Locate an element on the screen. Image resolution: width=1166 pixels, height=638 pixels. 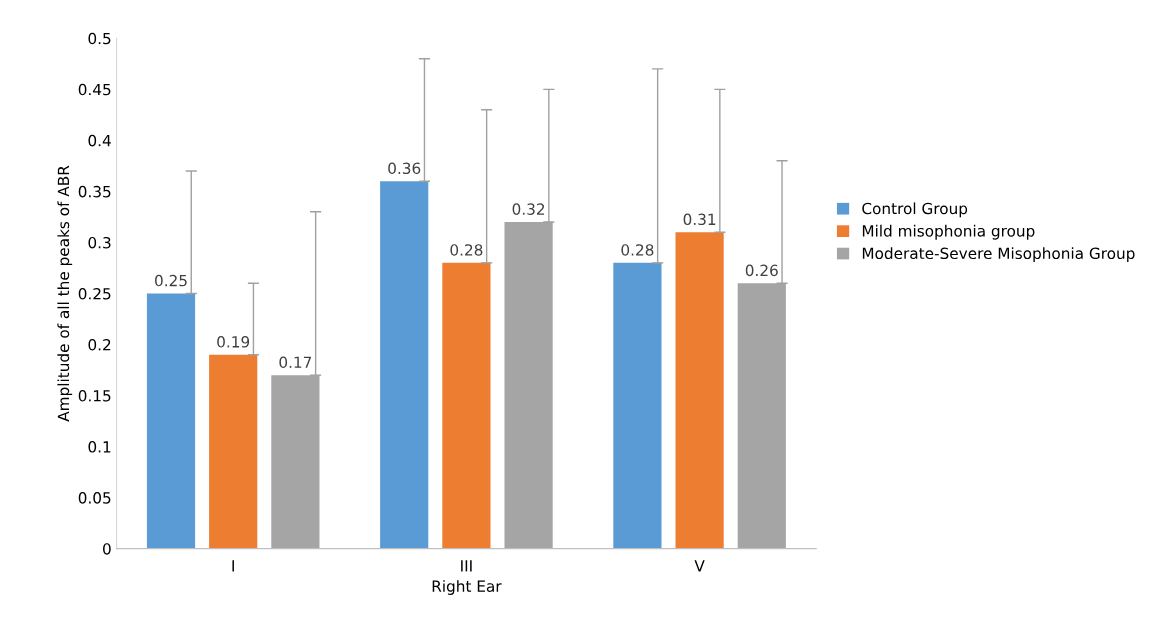
x-tick-label: V is located at coordinates (699, 566).